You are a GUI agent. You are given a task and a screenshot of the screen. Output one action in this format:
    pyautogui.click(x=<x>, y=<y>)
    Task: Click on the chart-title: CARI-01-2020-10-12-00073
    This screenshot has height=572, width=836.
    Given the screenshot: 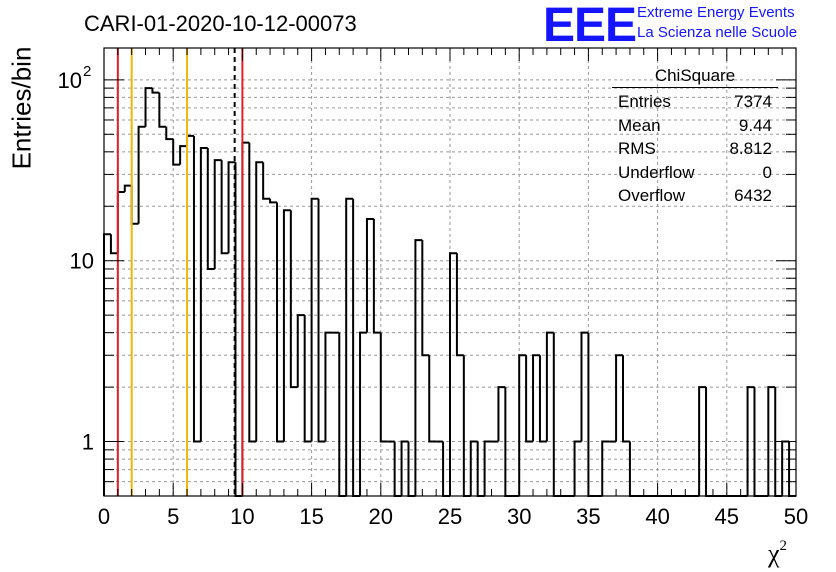 What is the action you would take?
    pyautogui.click(x=220, y=23)
    